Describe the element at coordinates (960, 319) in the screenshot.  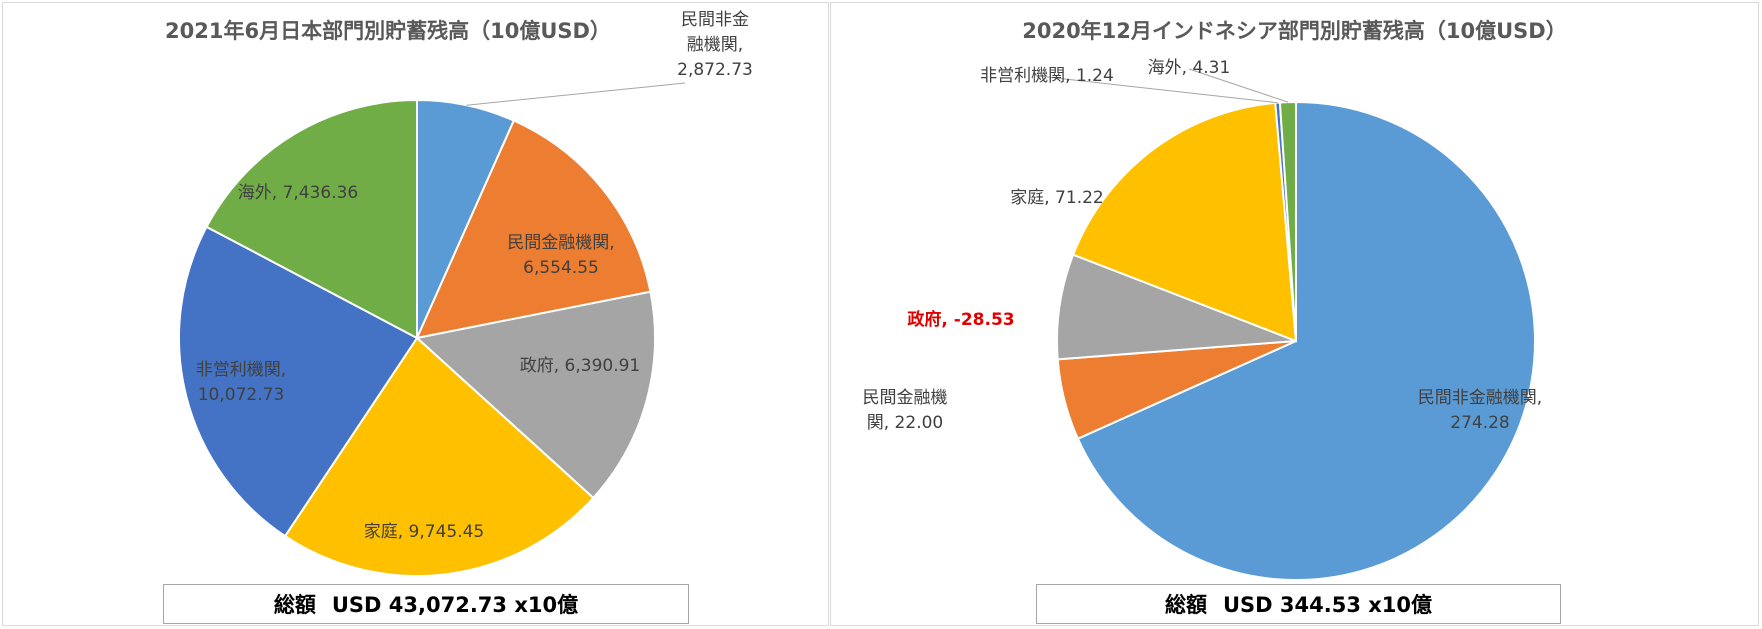
I see `slice-label-2: 政府, -28.53` at that location.